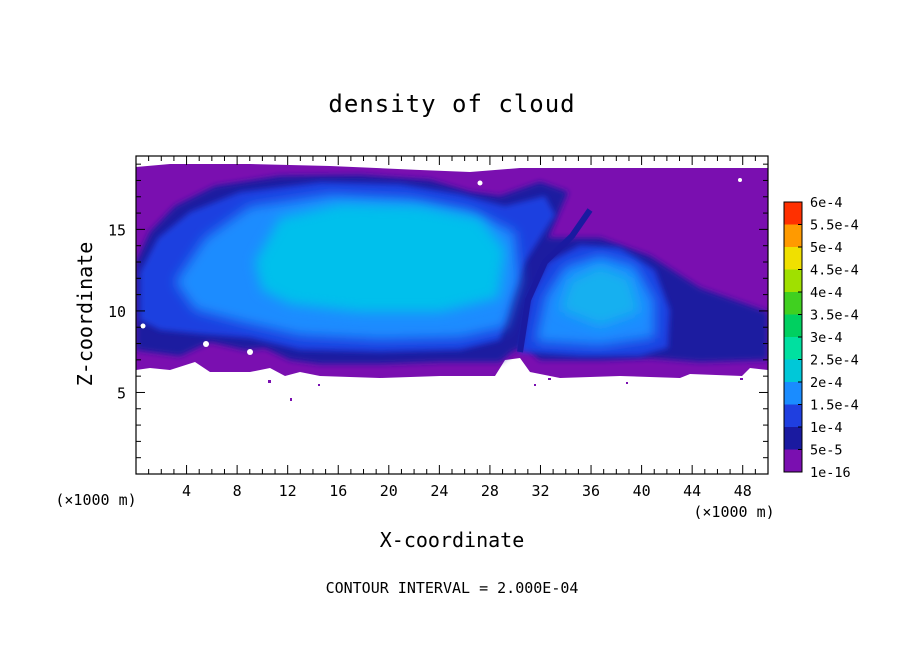 This screenshot has width=904, height=654. I want to click on x-tick-label: 48, so click(743, 491).